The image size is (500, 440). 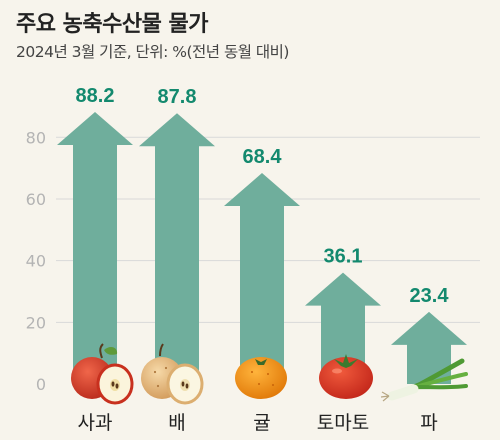 I want to click on value-label: 88.2, so click(x=95, y=96).